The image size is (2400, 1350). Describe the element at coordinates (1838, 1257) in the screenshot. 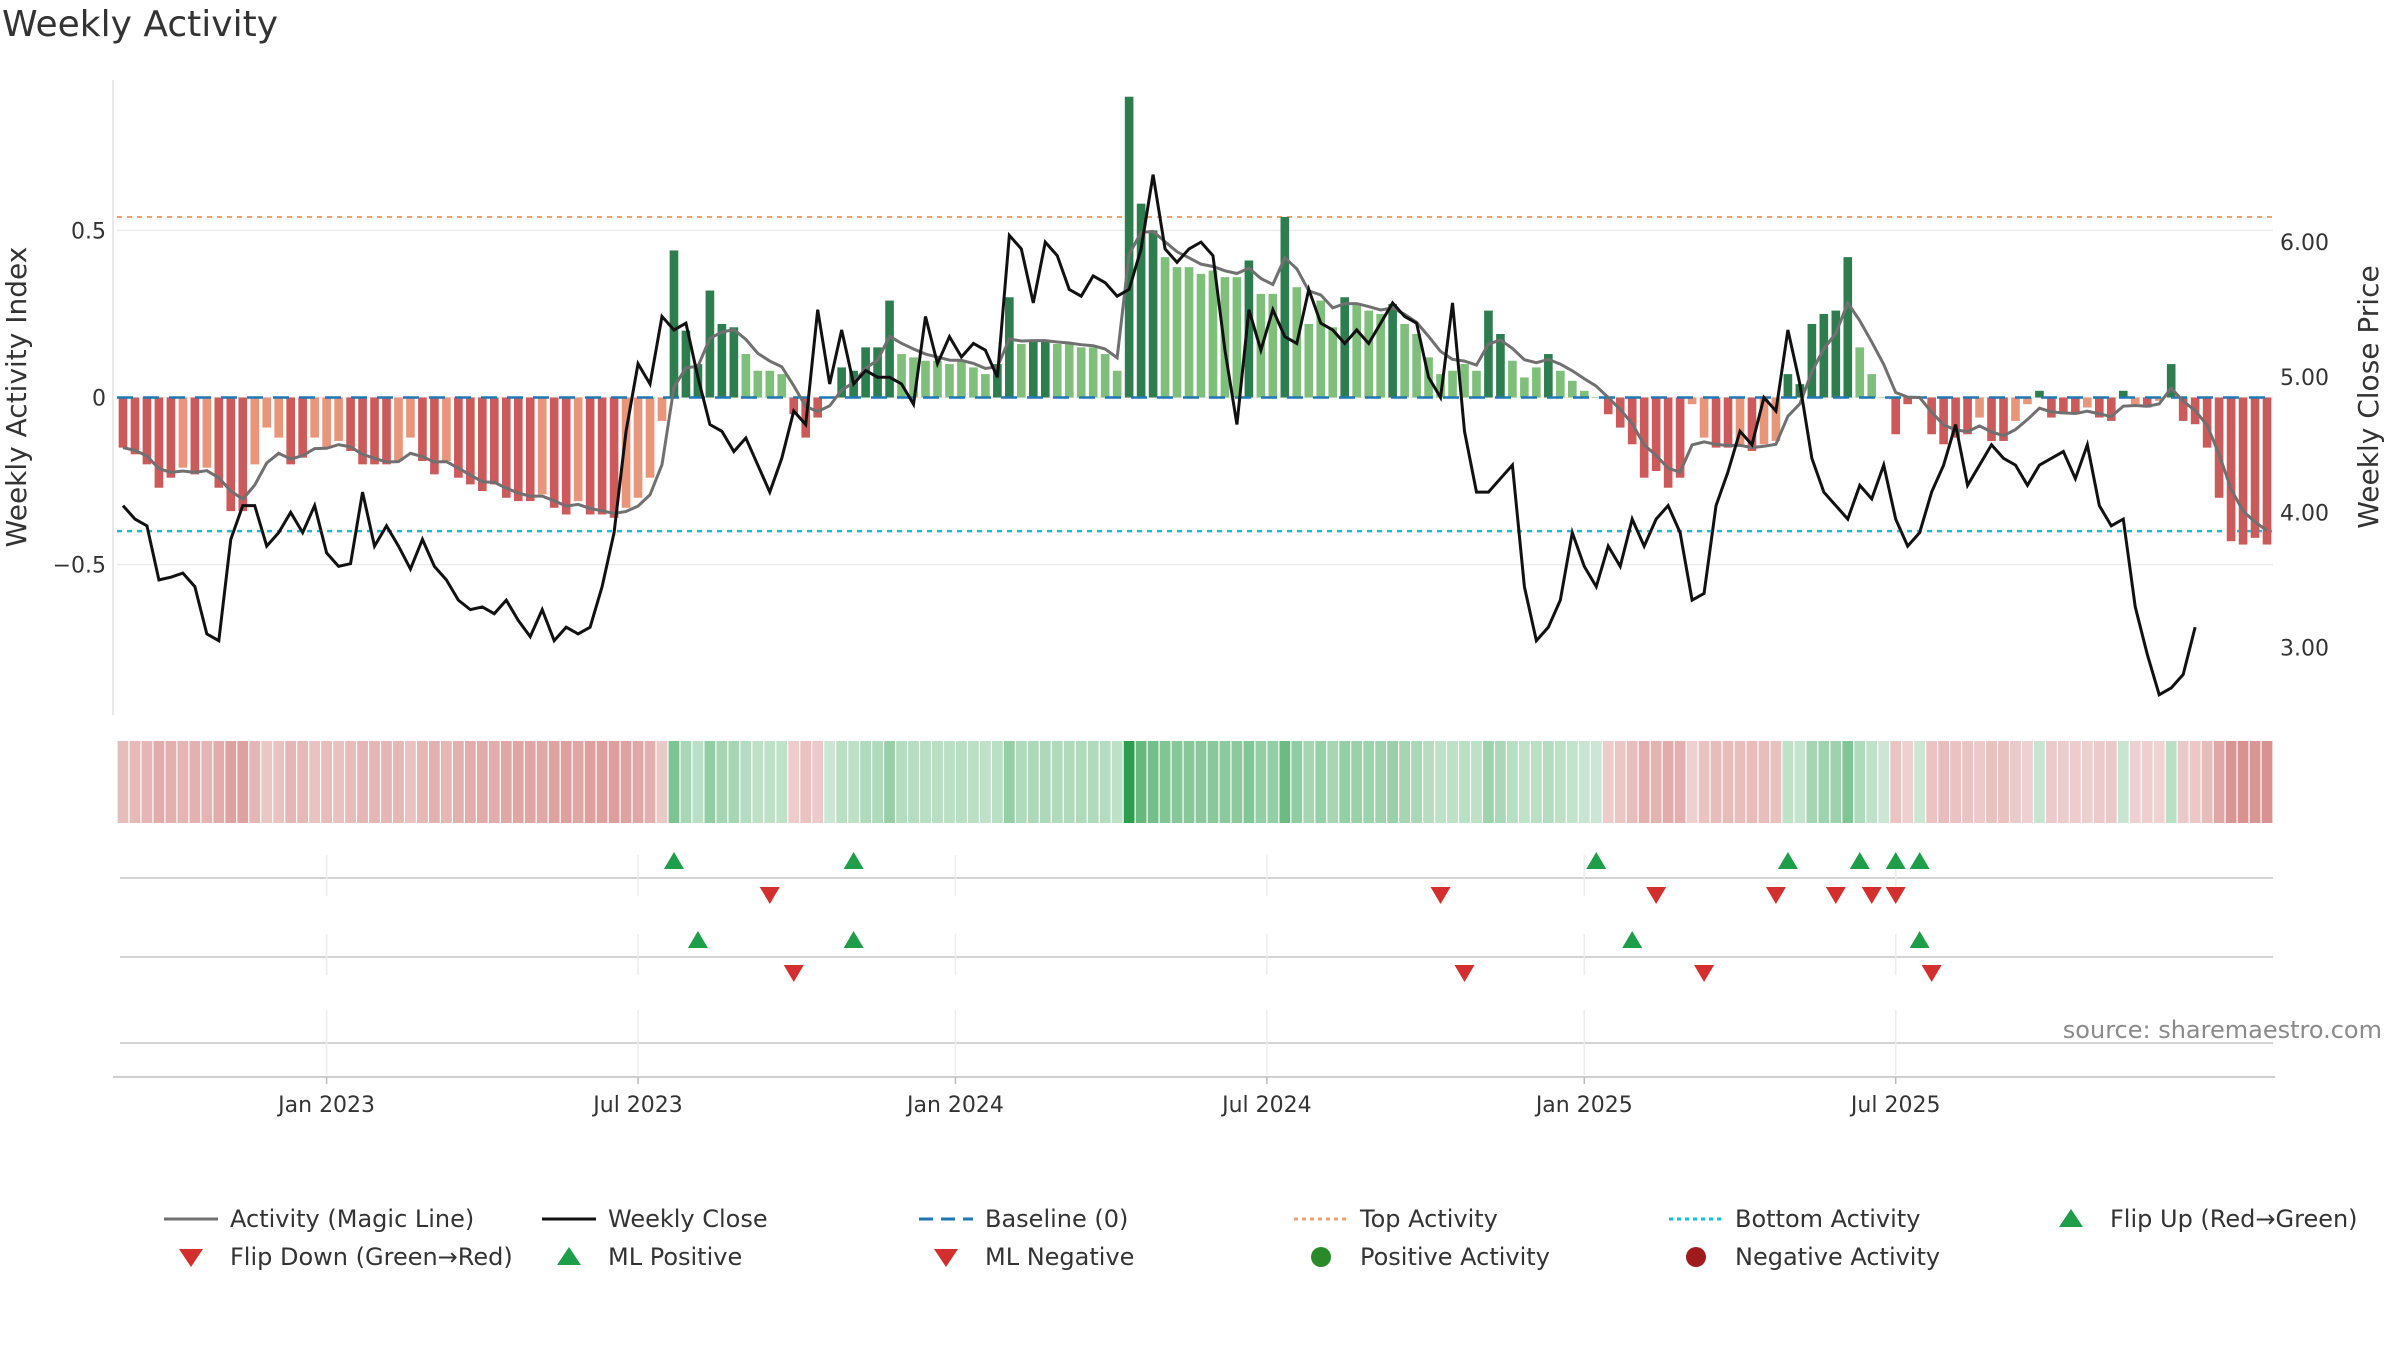

I see `legend-label: Negative Activity` at that location.